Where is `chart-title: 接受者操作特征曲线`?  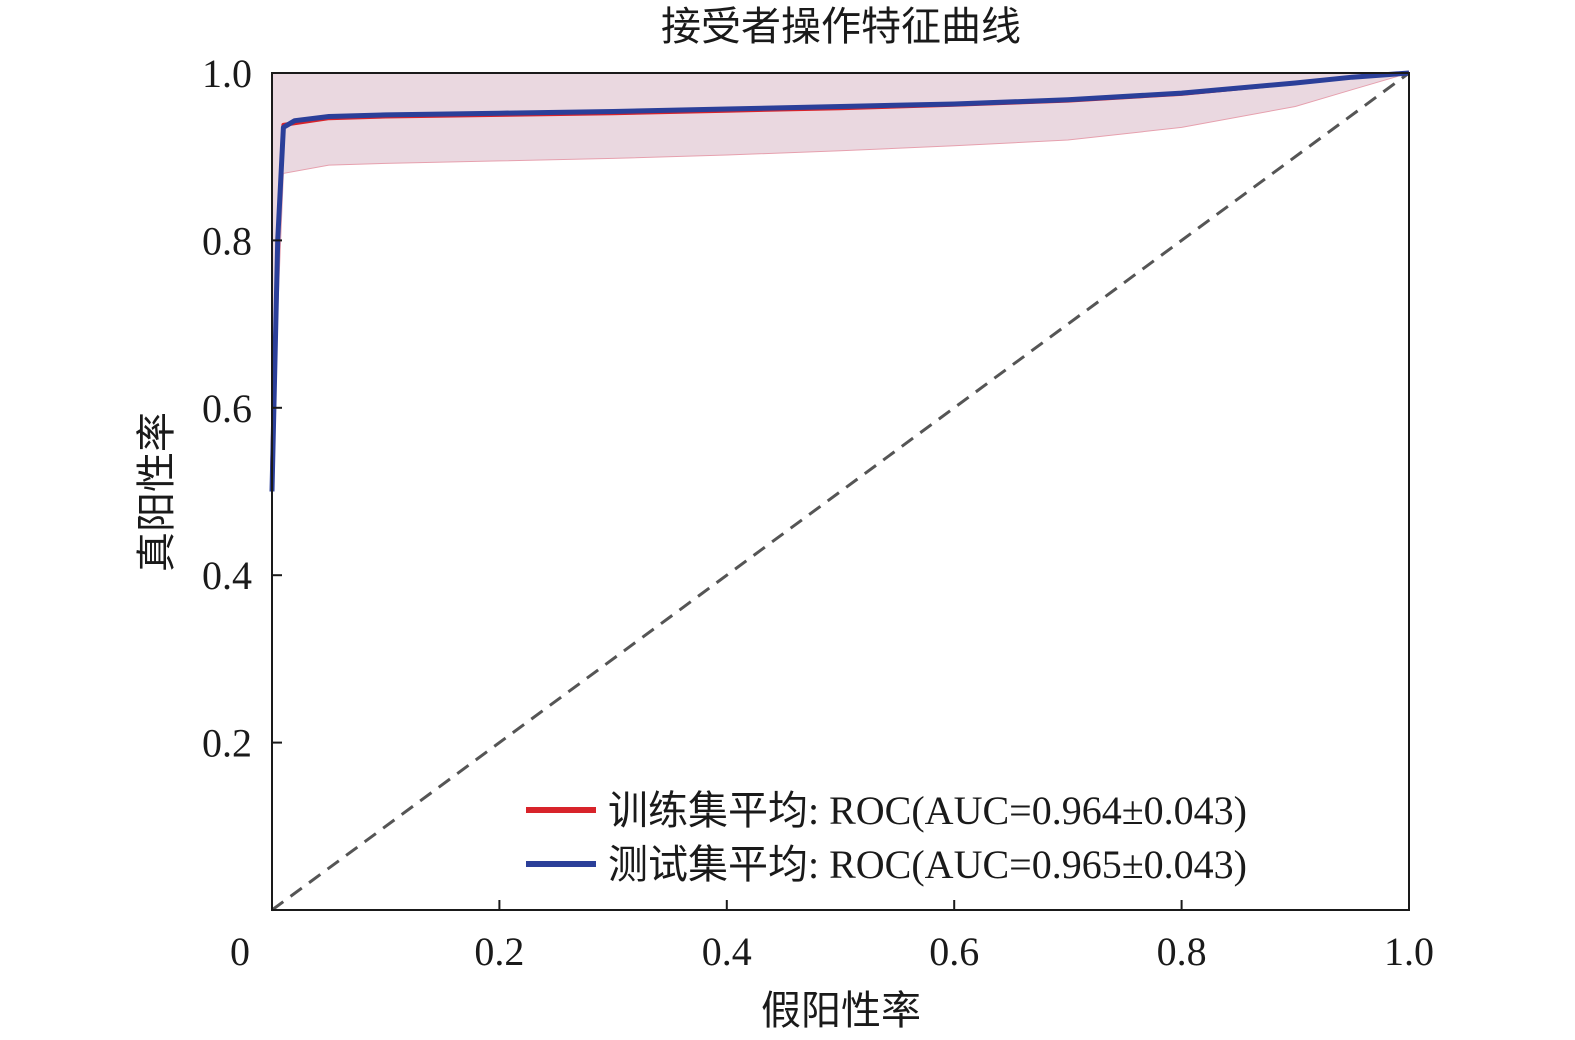 chart-title: 接受者操作特征曲线 is located at coordinates (841, 27).